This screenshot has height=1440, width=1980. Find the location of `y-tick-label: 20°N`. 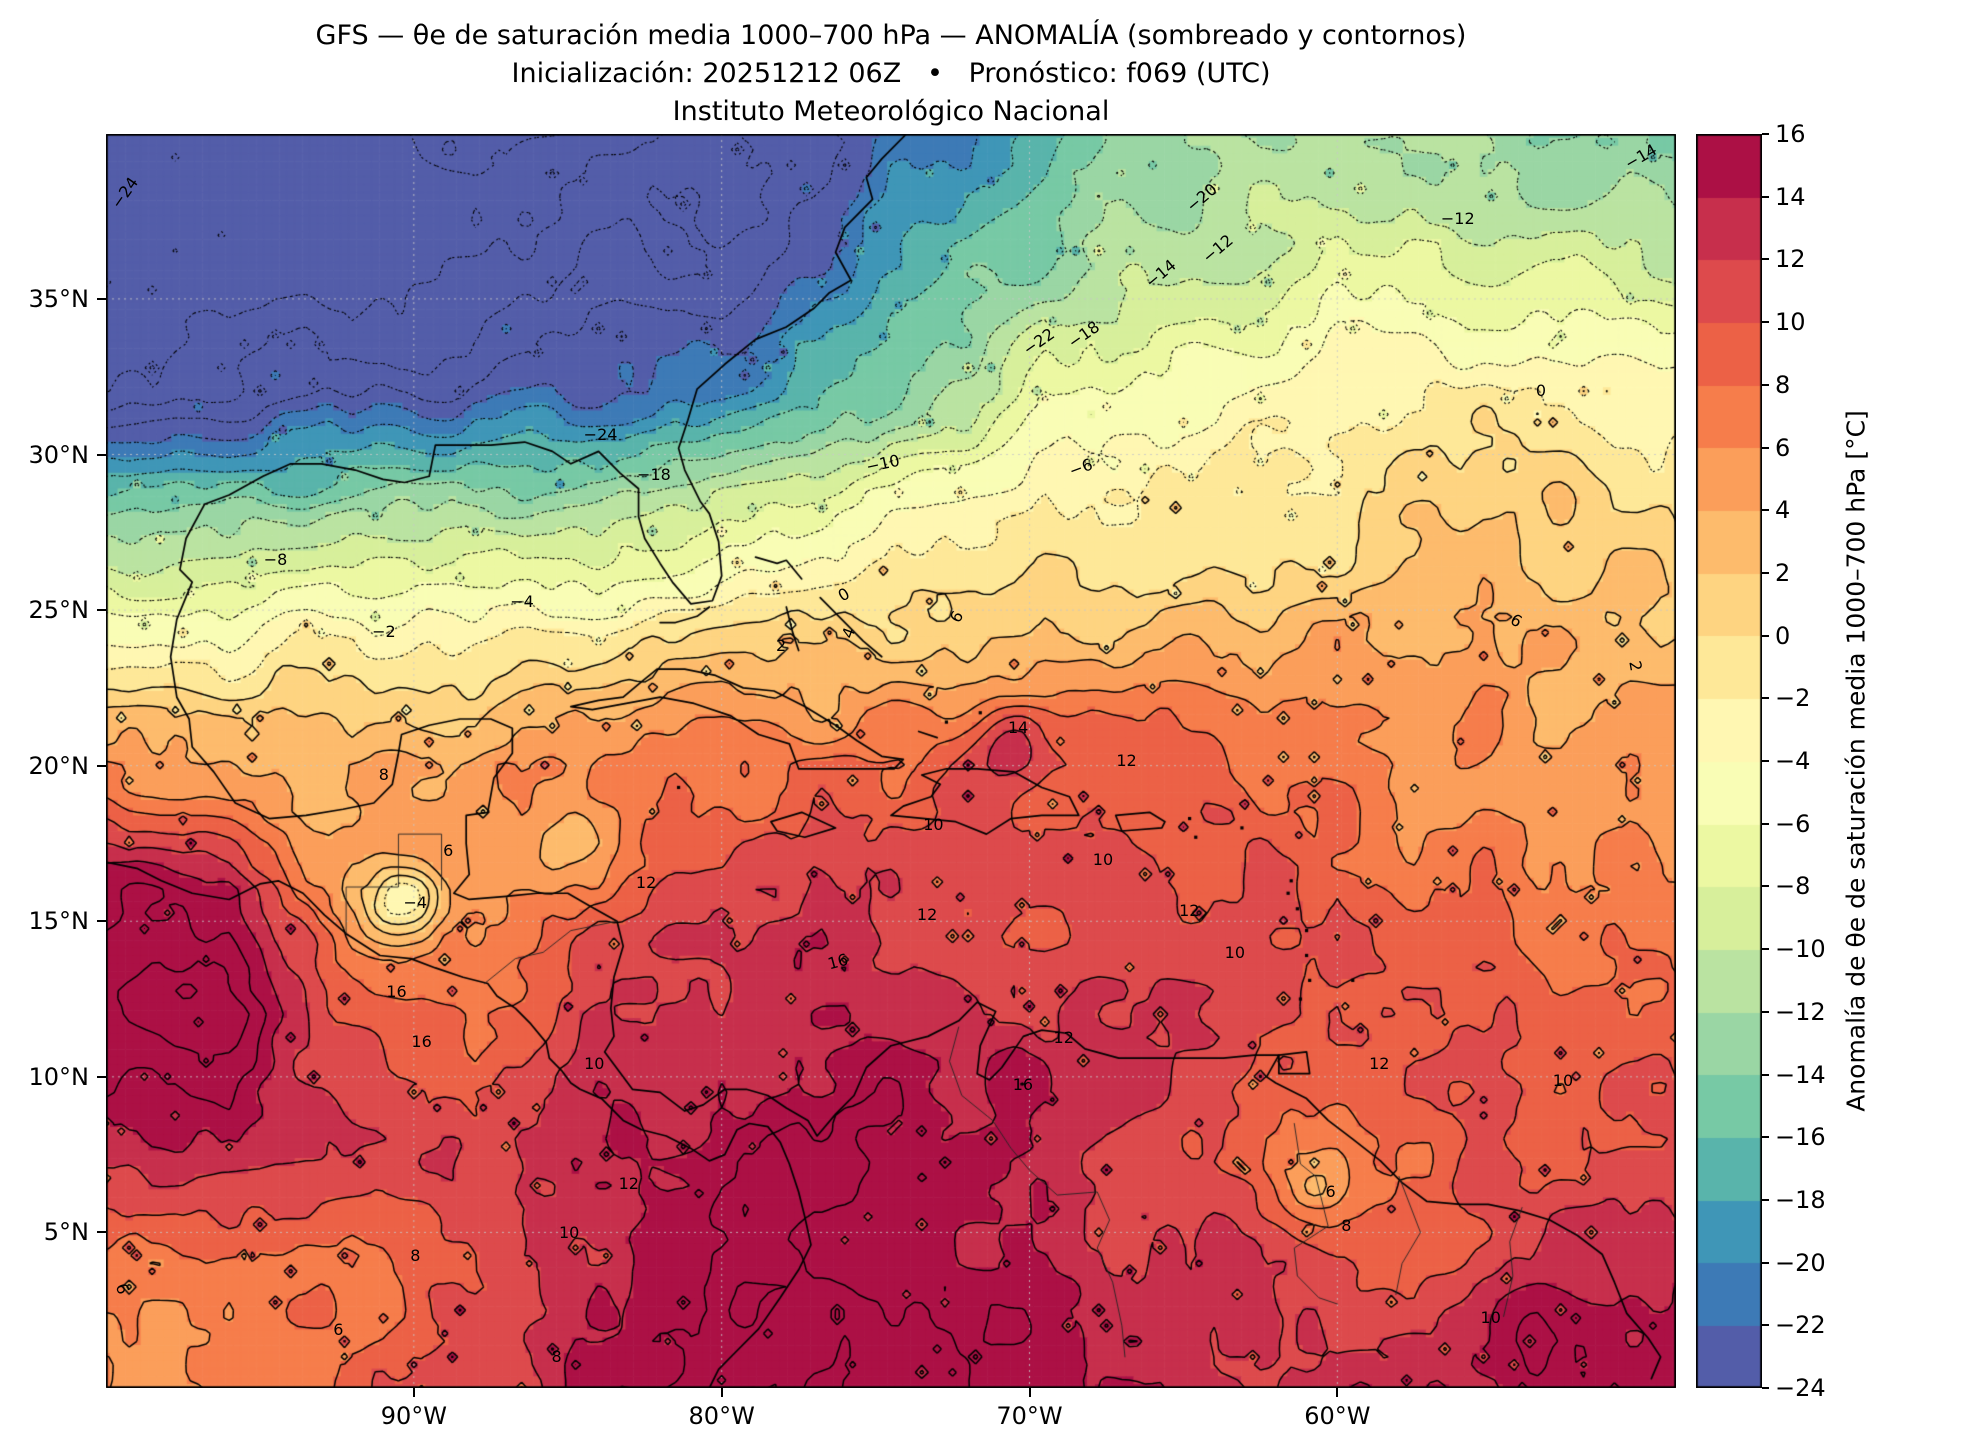

y-tick-label: 20°N is located at coordinates (59, 765).